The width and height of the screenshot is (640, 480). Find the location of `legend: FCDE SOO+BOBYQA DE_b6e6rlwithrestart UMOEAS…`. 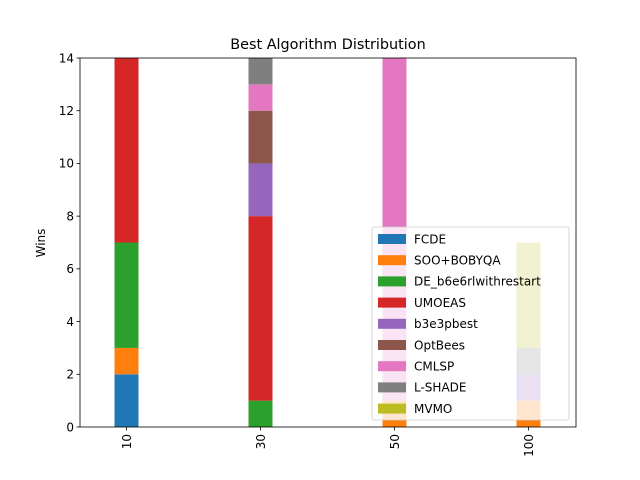

legend: FCDE SOO+BOBYQA DE_b6e6rlwithrestart UMOEAS… is located at coordinates (470, 323).